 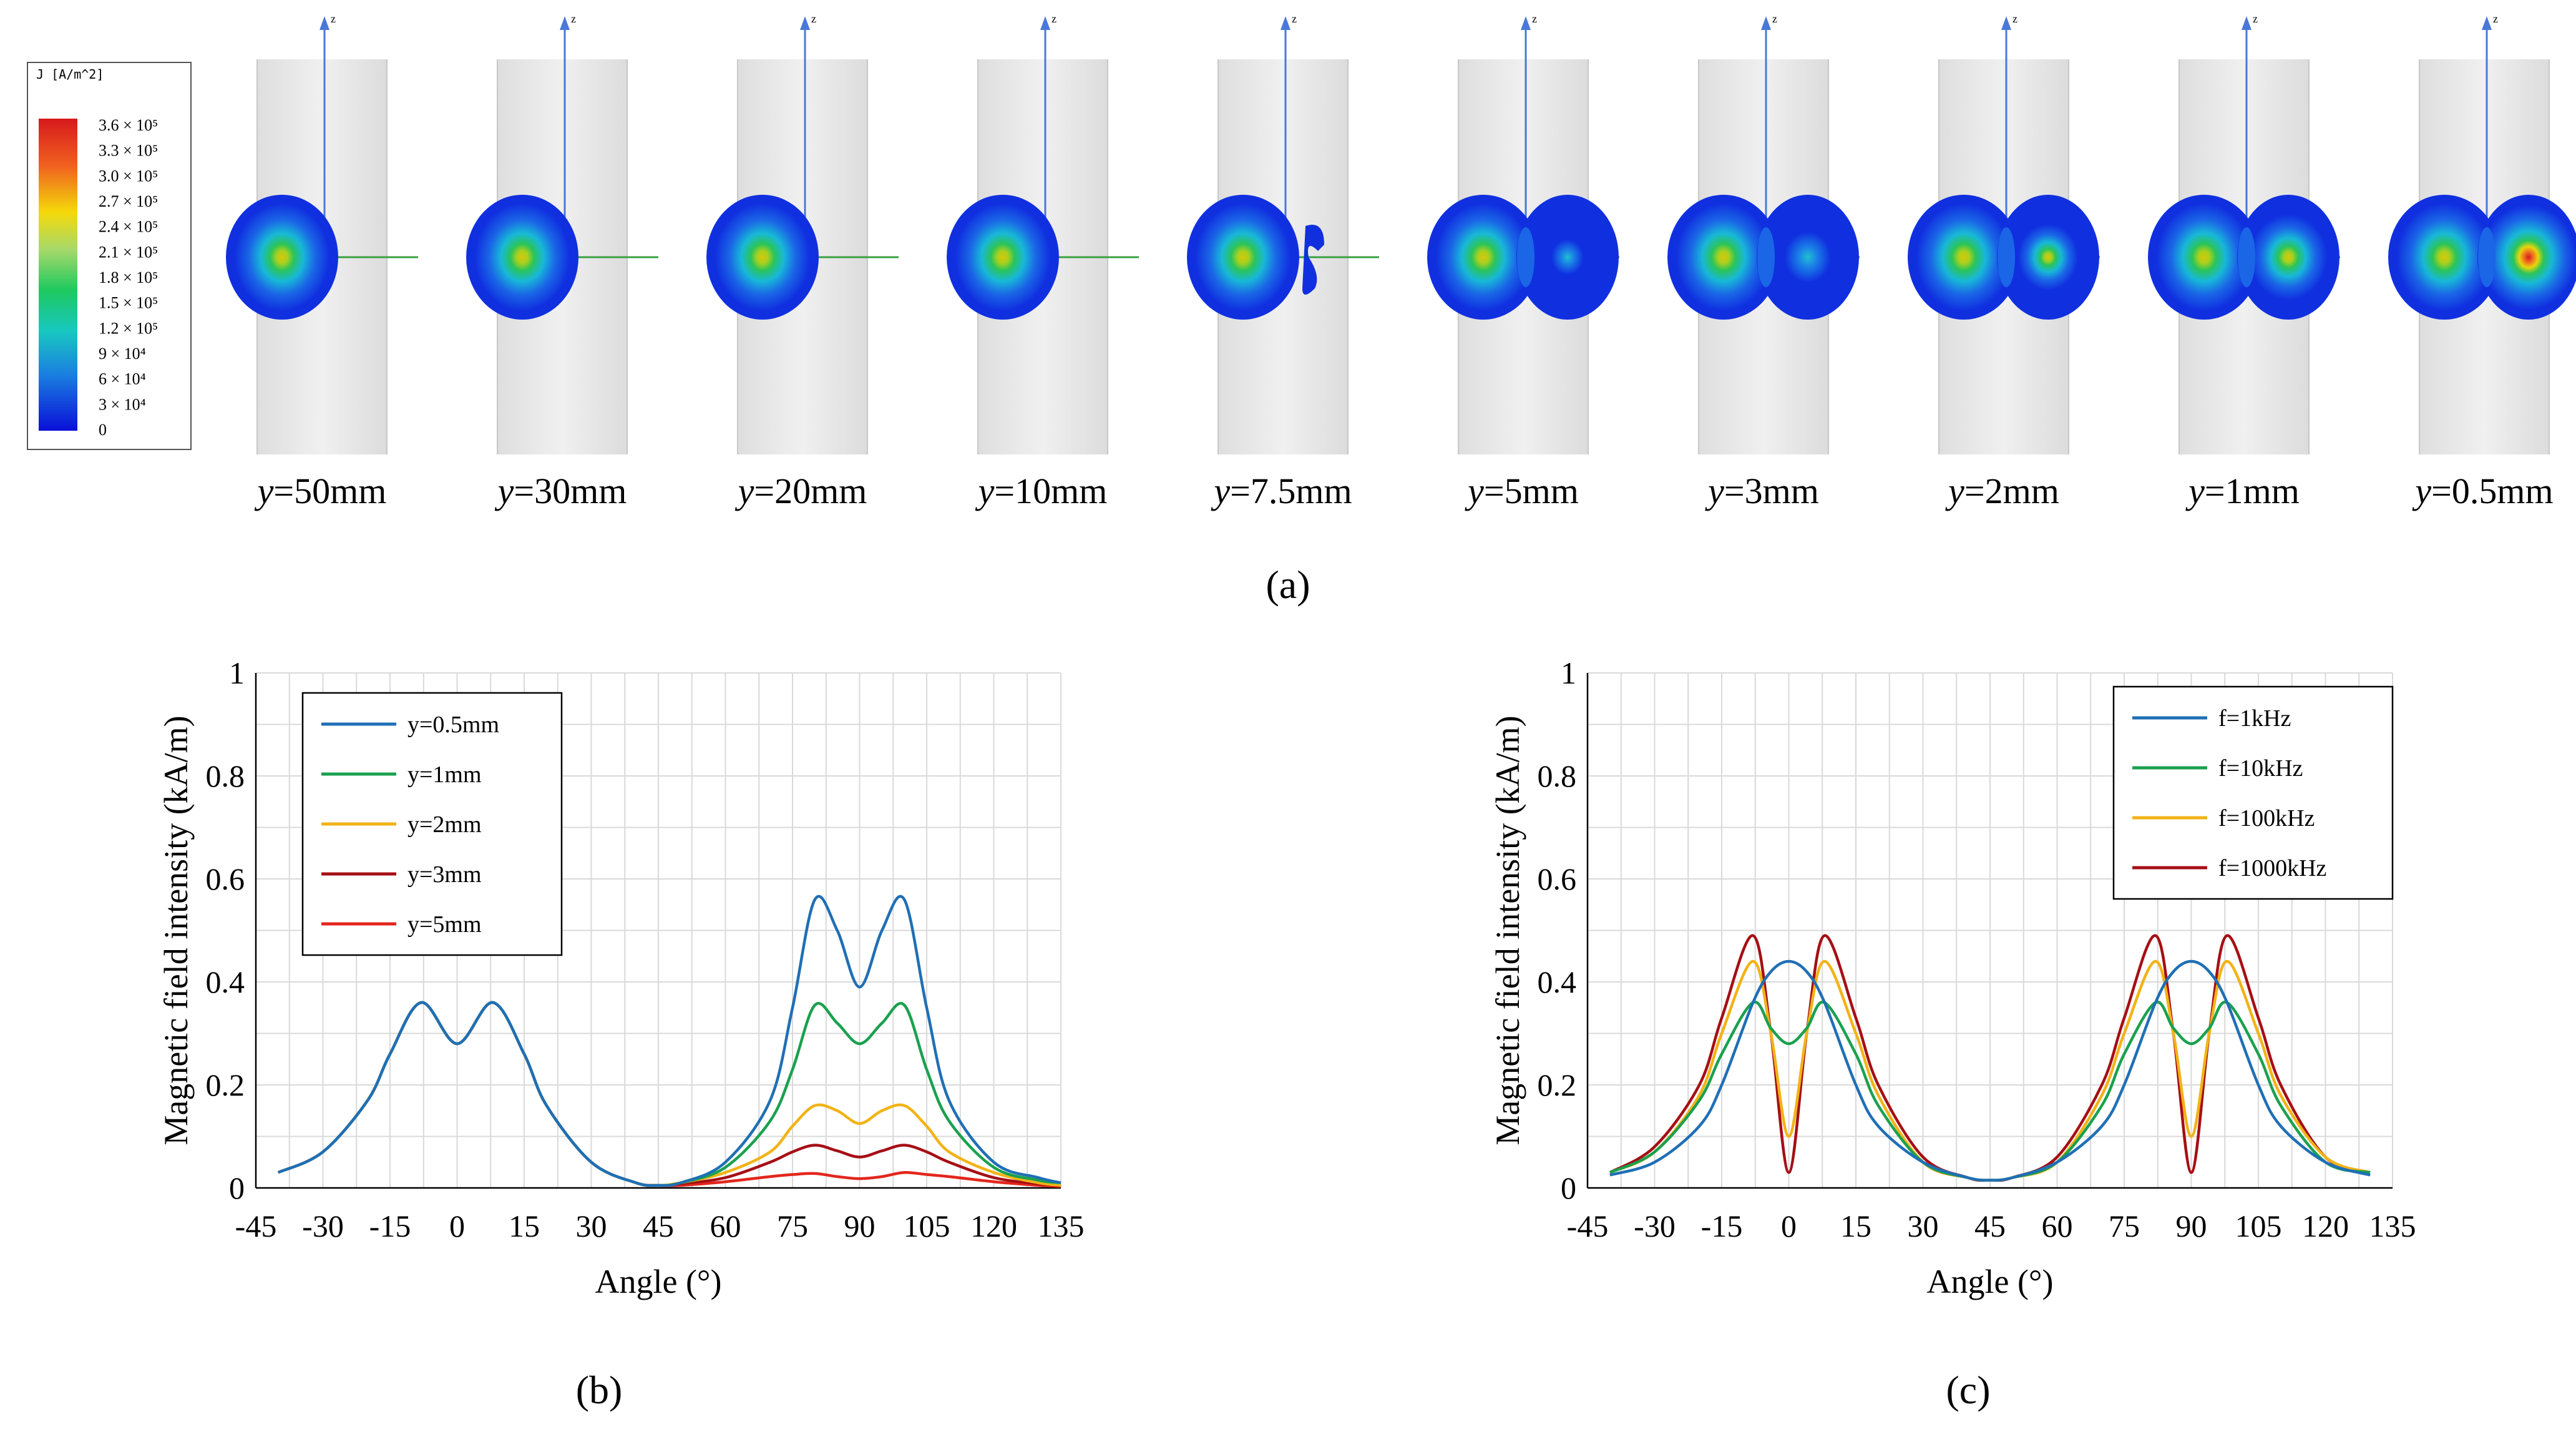 I want to click on x-tick-label: -30, so click(x=1655, y=1226).